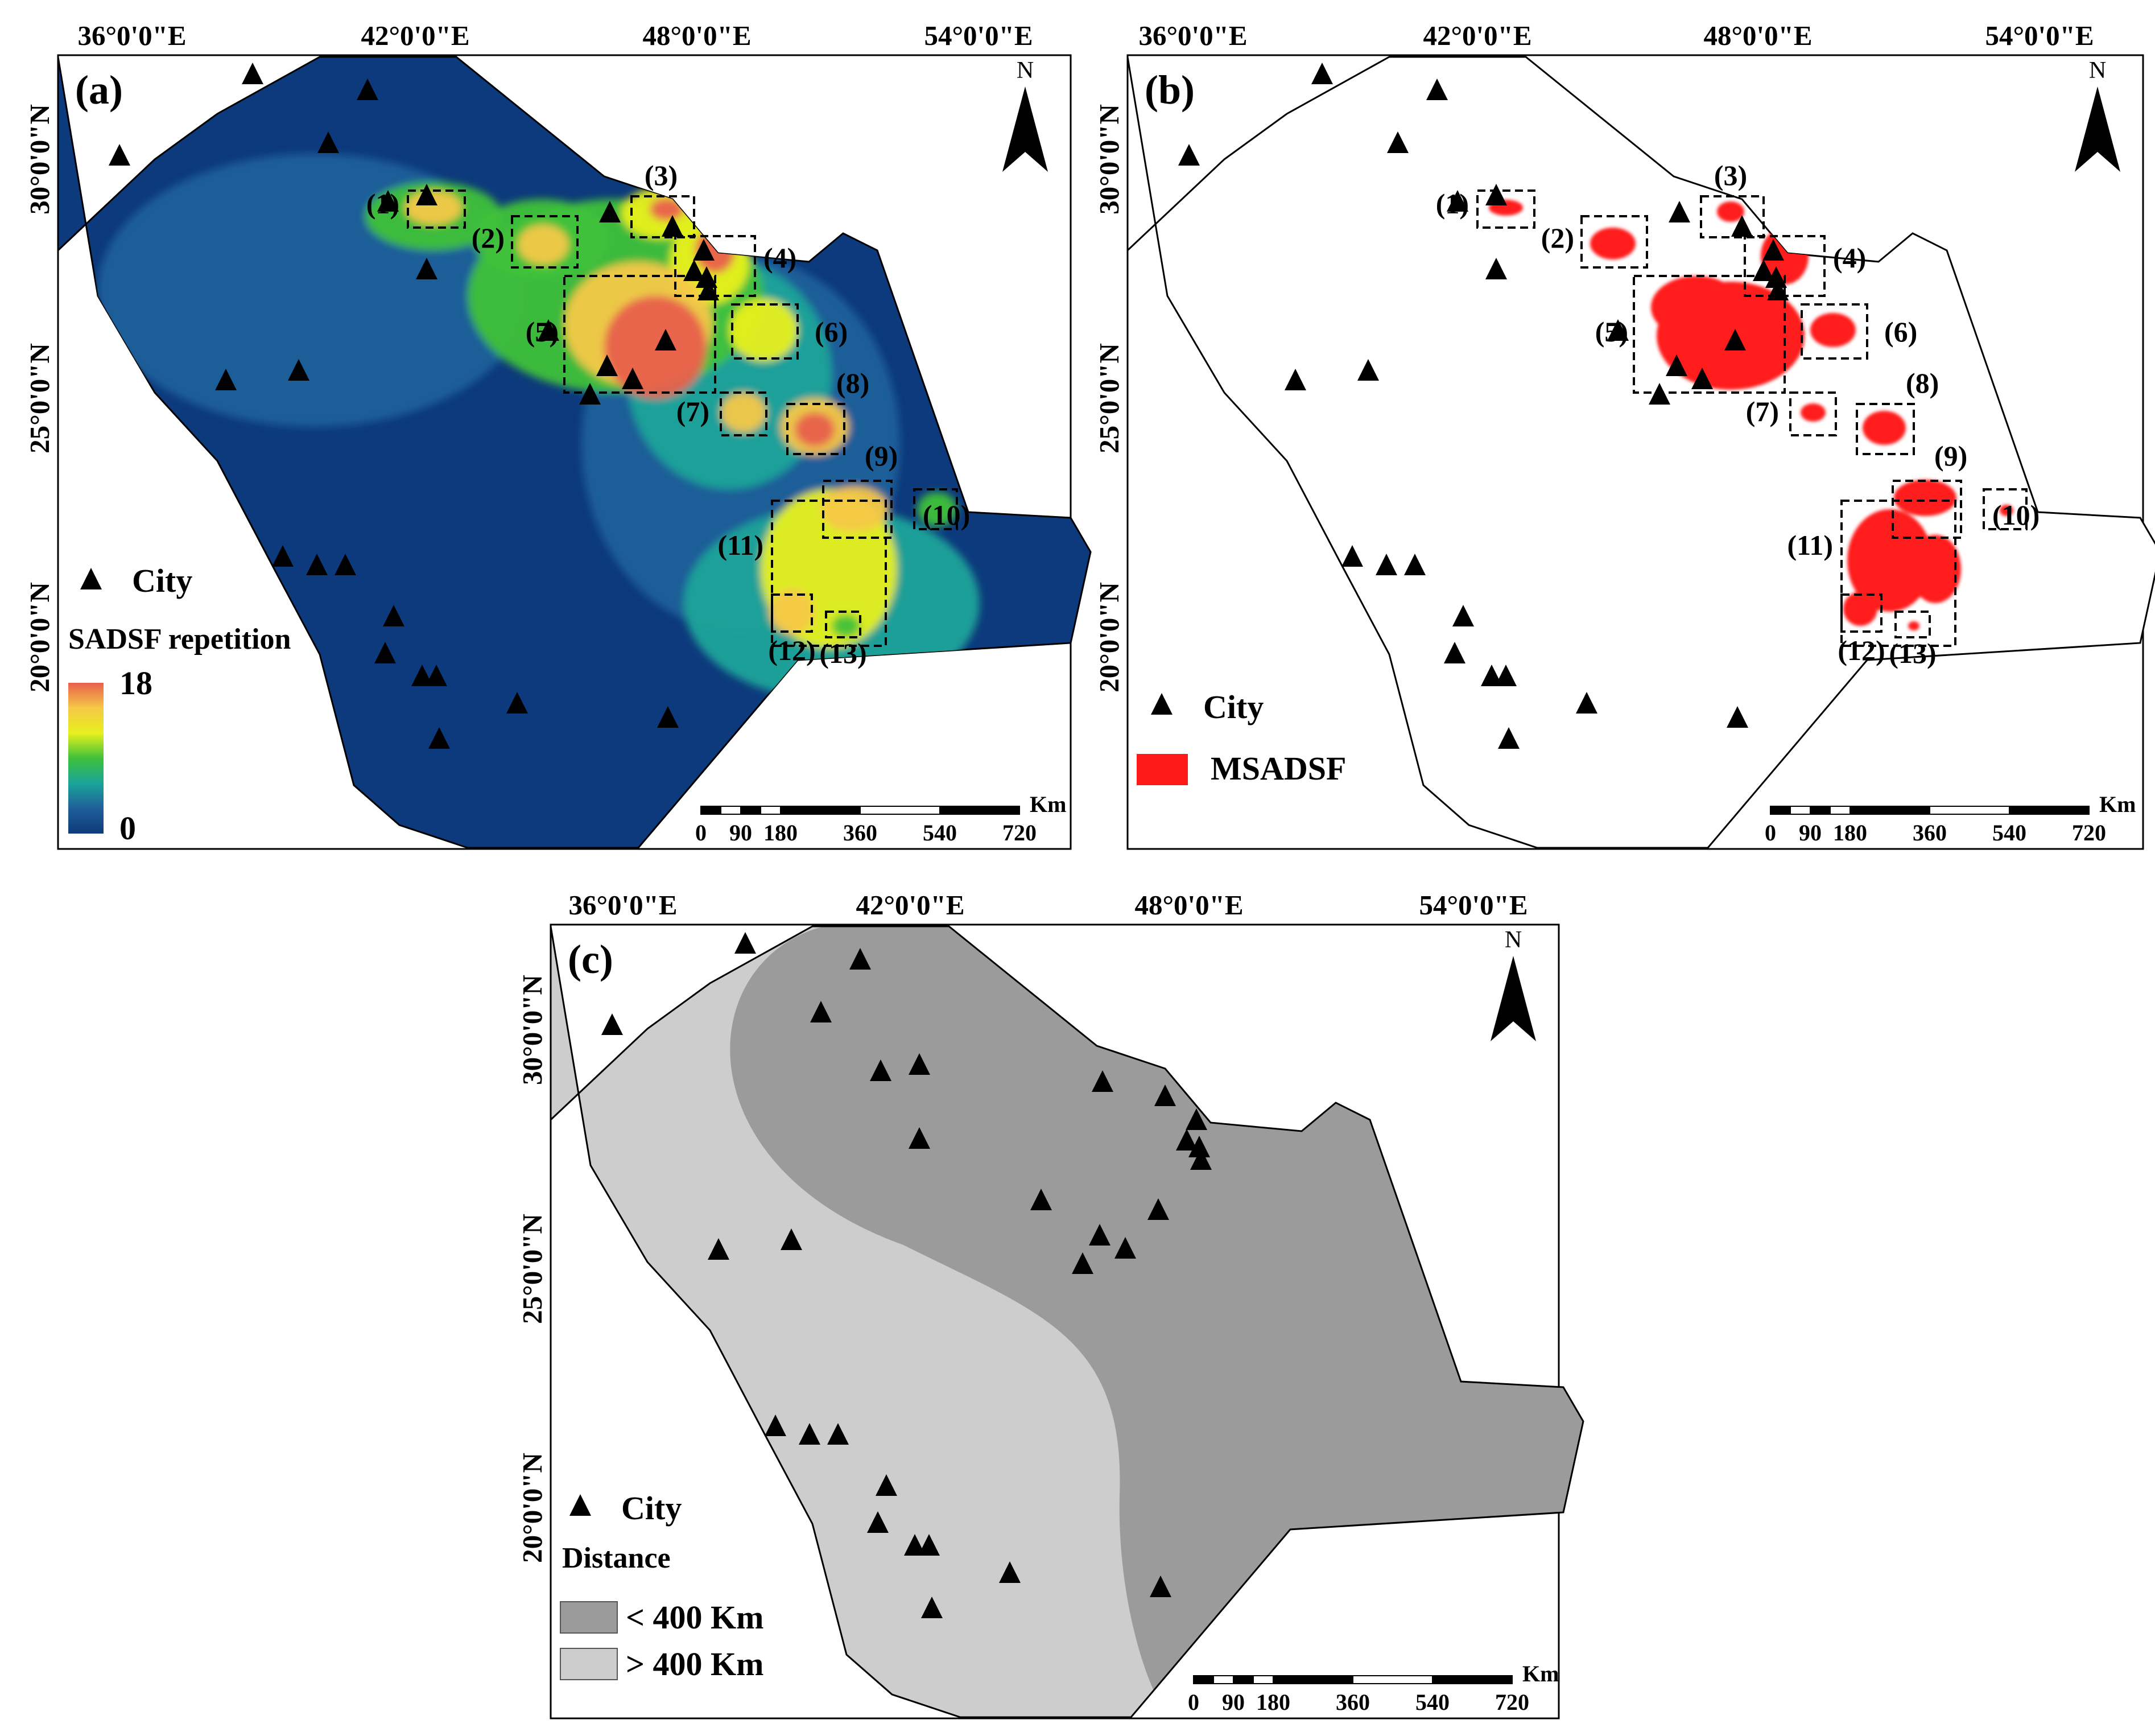  What do you see at coordinates (179, 639) in the screenshot?
I see `legend-ramp-title: SADSF repetition` at bounding box center [179, 639].